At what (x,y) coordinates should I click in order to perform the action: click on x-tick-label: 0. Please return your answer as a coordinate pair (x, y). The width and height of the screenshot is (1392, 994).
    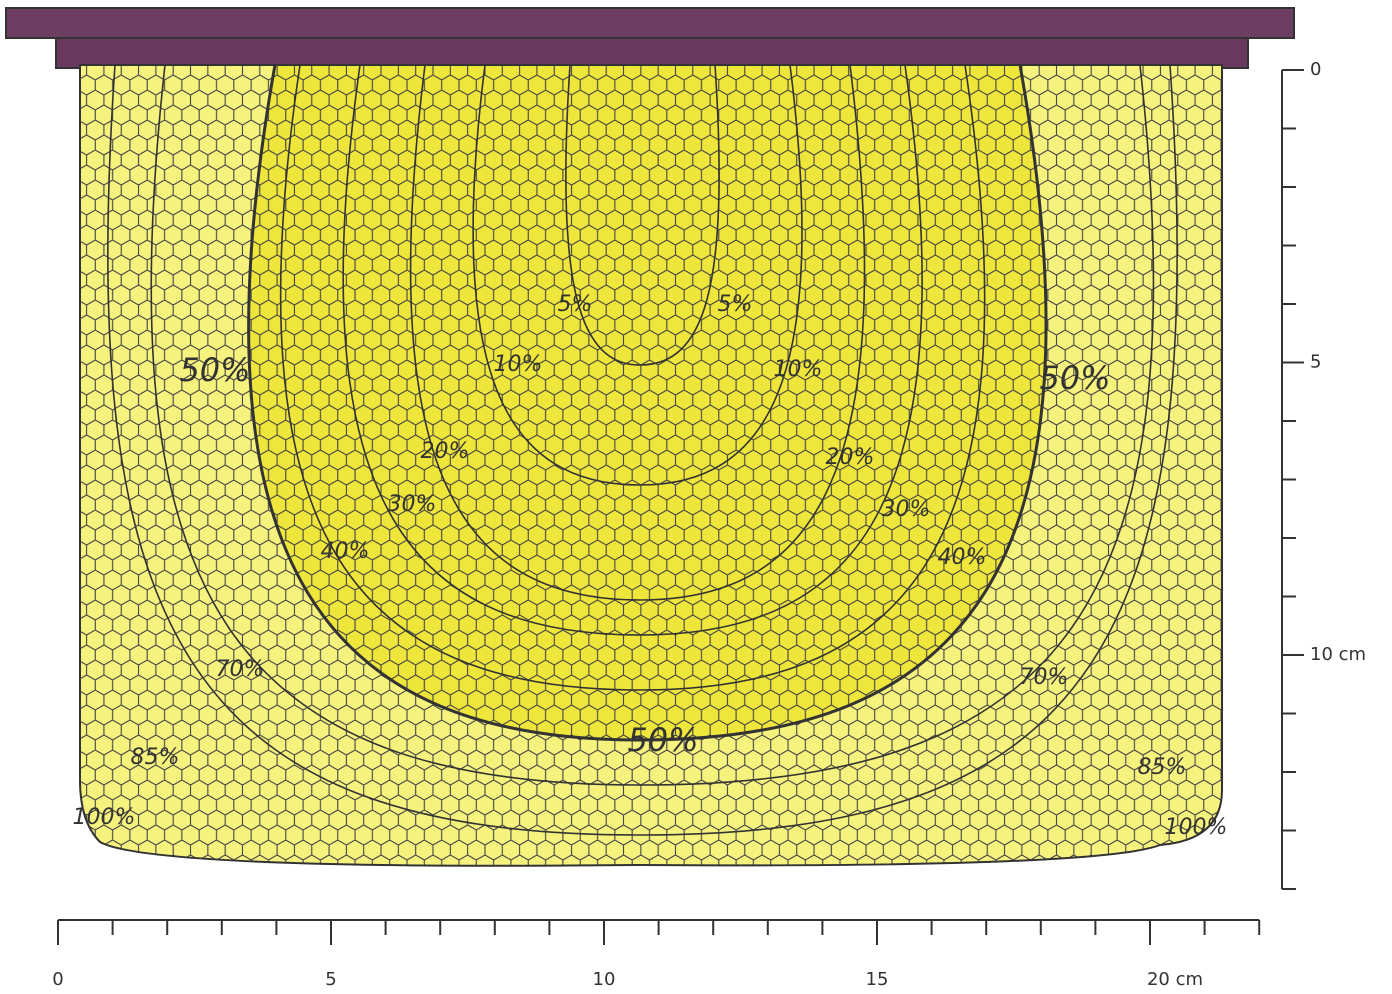
    Looking at the image, I should click on (57, 979).